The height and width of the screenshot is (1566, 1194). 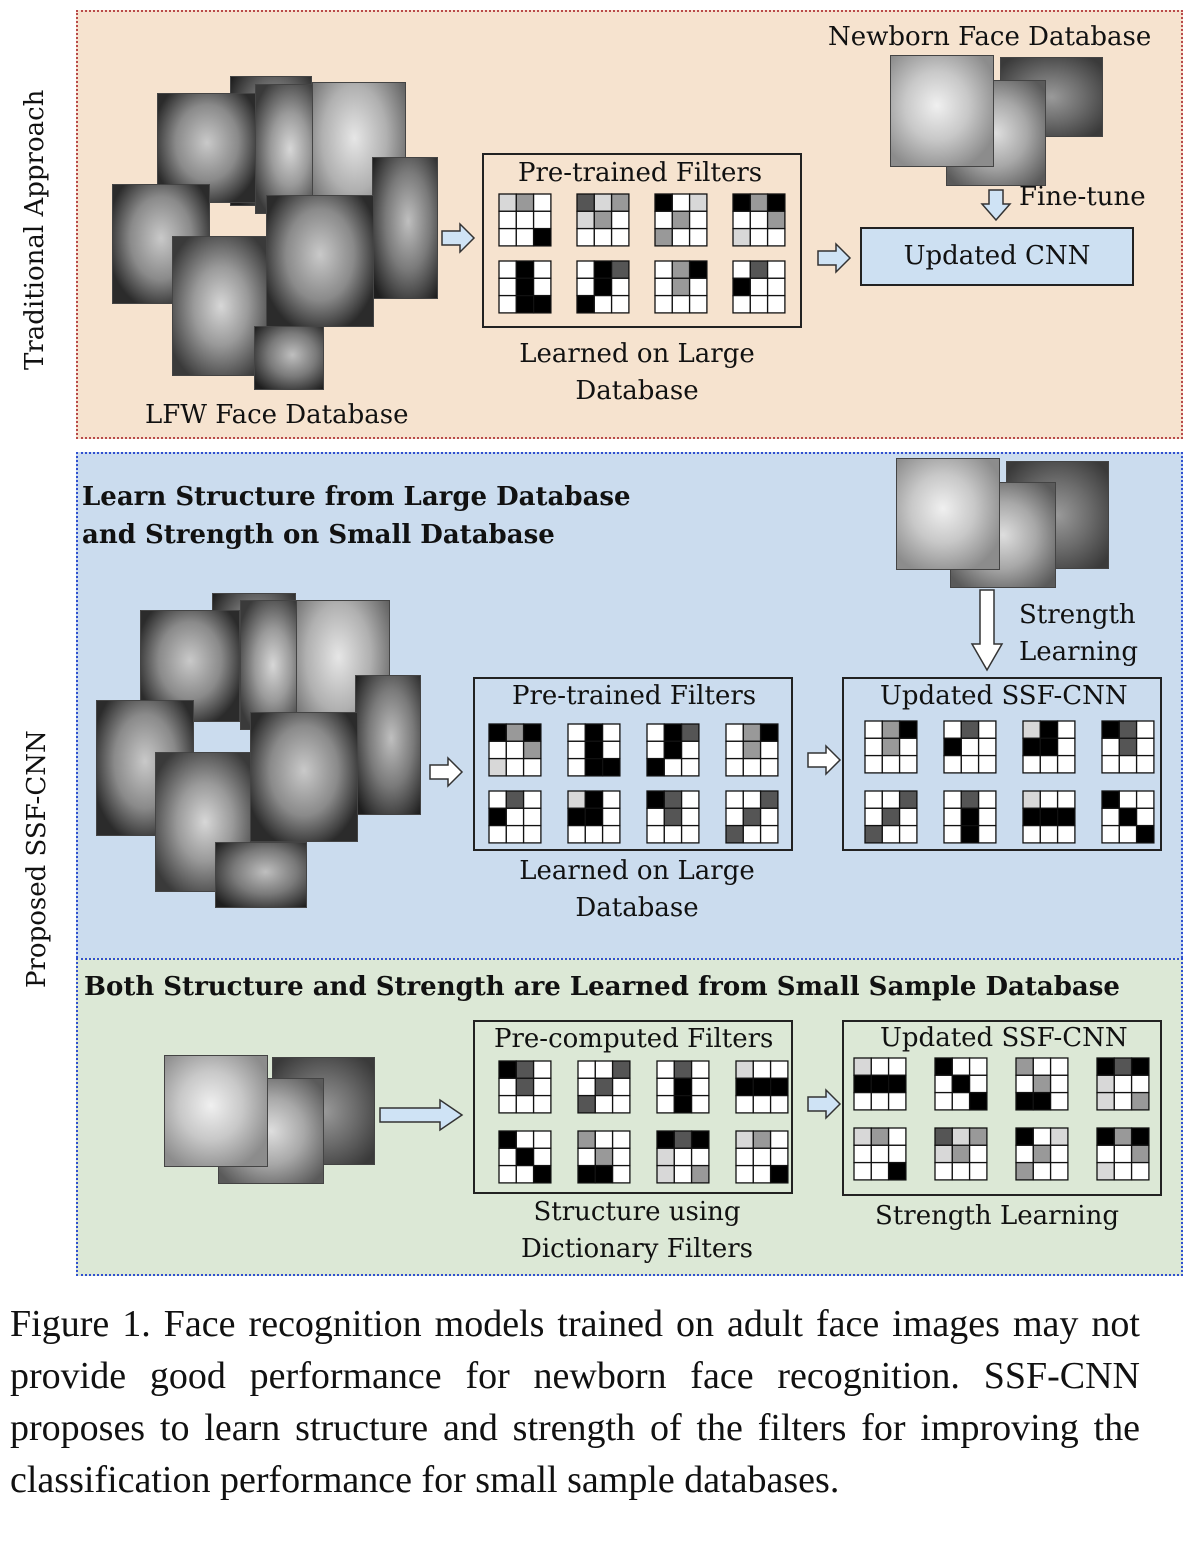 I want to click on updated-ssf-cnn-box, so click(x=1002, y=764).